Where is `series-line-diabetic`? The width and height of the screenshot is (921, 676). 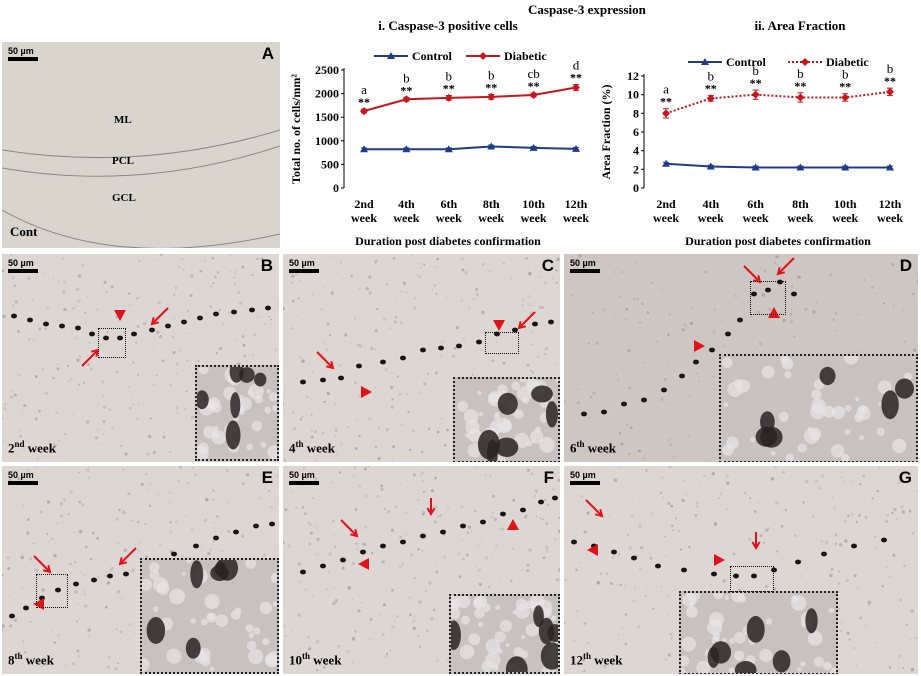 series-line-diabetic is located at coordinates (778, 102).